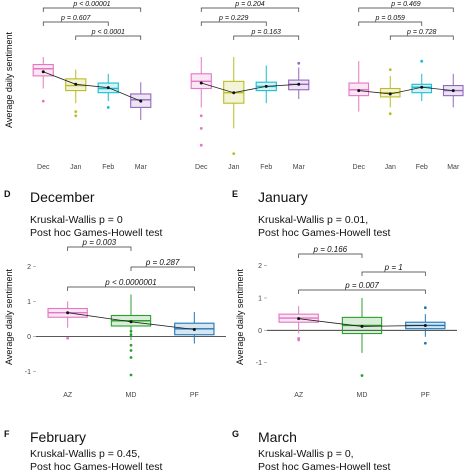 Image resolution: width=474 pixels, height=474 pixels. I want to click on xtick-label-D: MD, so click(131, 395).